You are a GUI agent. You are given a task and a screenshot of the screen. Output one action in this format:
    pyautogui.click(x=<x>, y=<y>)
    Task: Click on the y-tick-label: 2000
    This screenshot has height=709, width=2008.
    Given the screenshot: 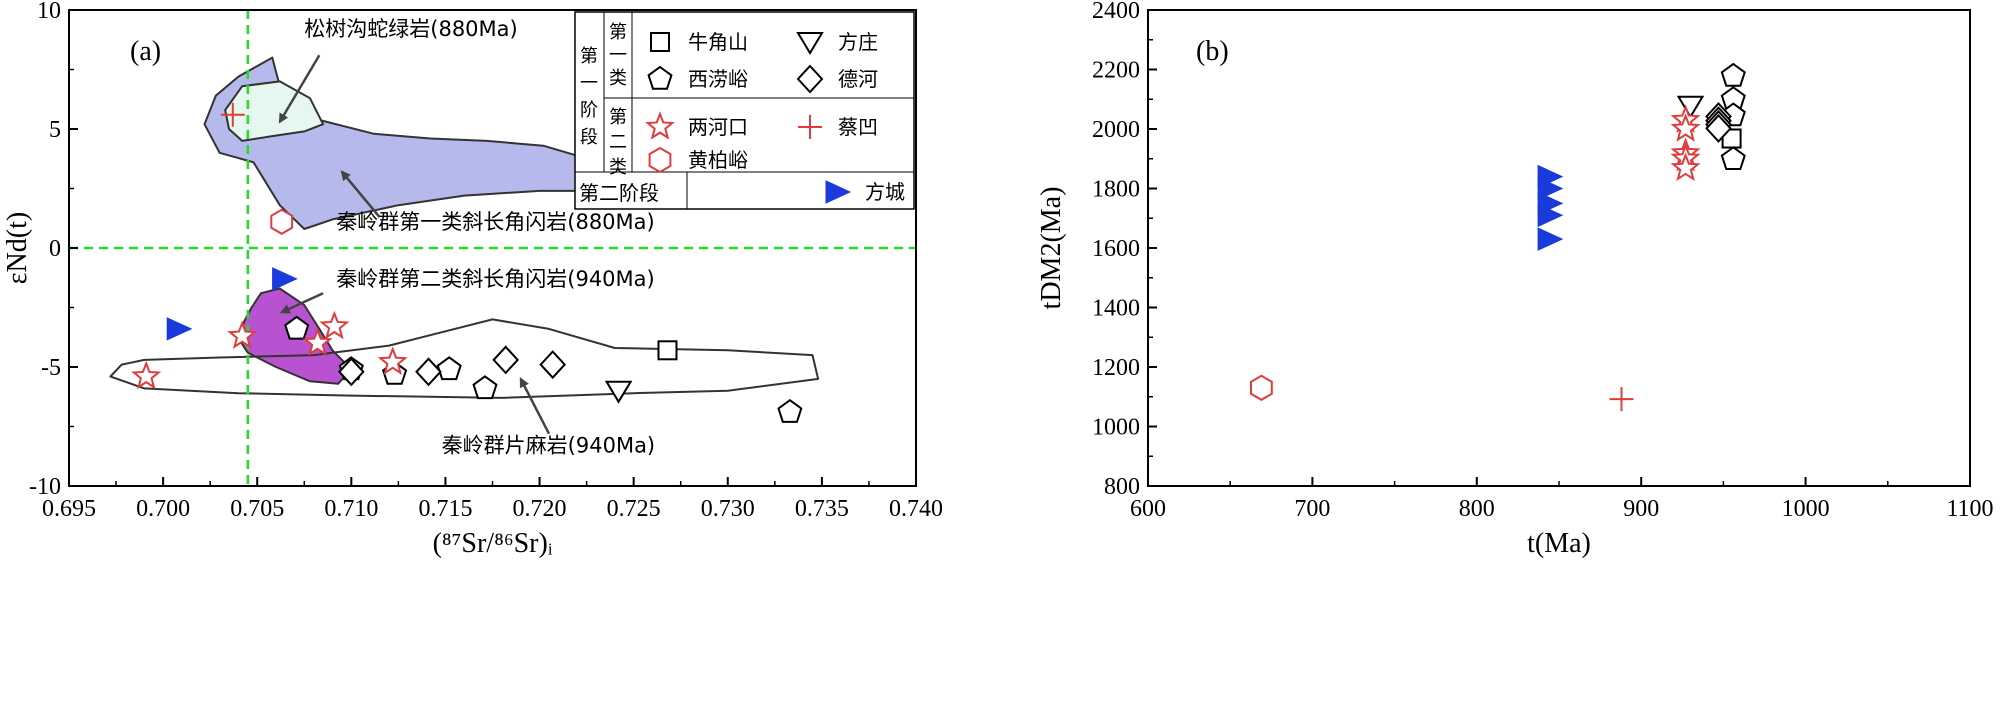 What is the action you would take?
    pyautogui.click(x=1116, y=130)
    